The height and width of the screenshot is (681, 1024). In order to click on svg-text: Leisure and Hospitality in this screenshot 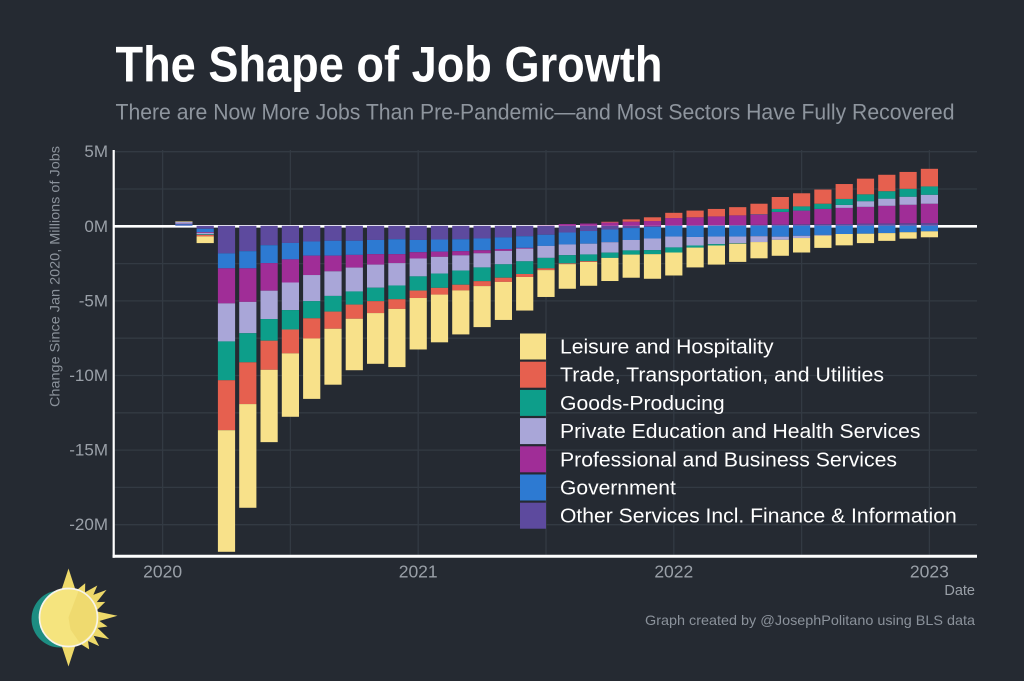, I will do `click(667, 348)`.